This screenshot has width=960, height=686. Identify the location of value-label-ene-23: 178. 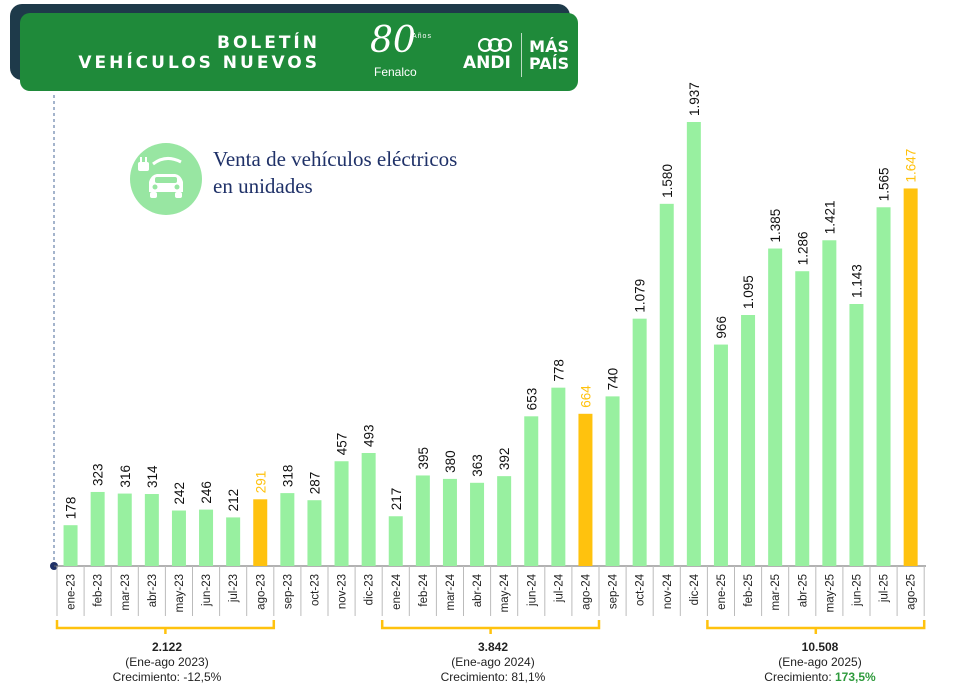
(71, 508).